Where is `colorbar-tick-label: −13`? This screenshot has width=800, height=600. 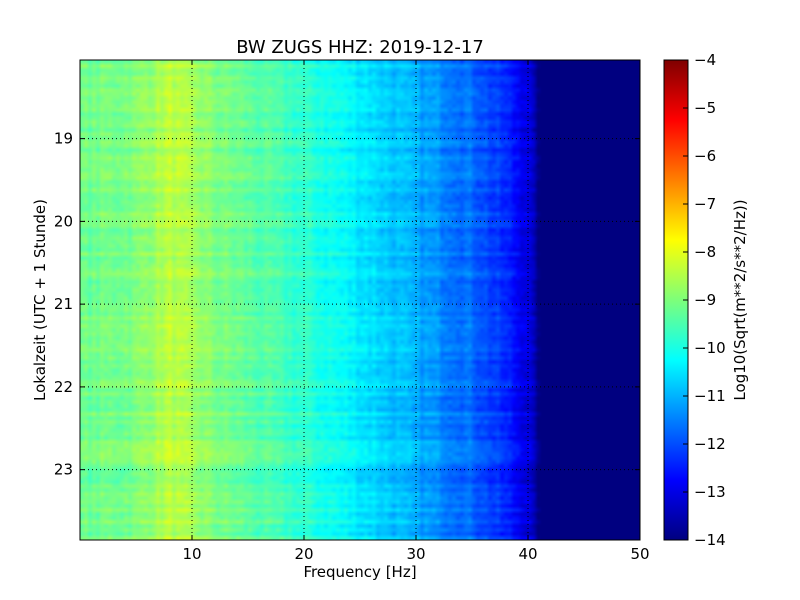
colorbar-tick-label: −13 is located at coordinates (710, 492).